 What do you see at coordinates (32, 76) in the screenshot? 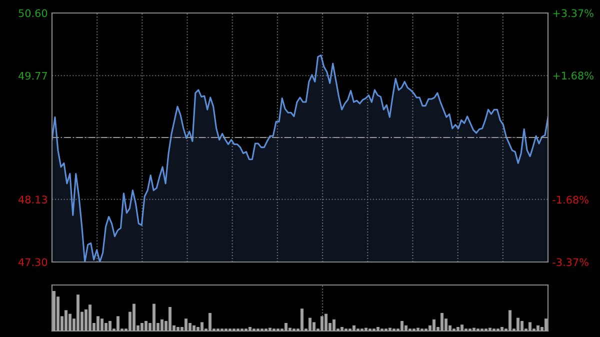
I see `y-tick-label: 49.77` at bounding box center [32, 76].